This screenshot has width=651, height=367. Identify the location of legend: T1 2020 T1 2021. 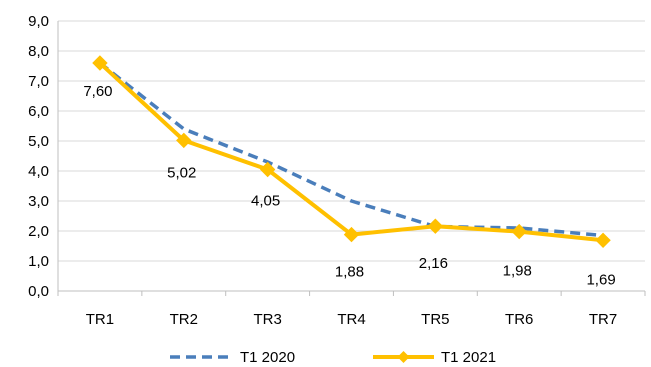
(333, 357).